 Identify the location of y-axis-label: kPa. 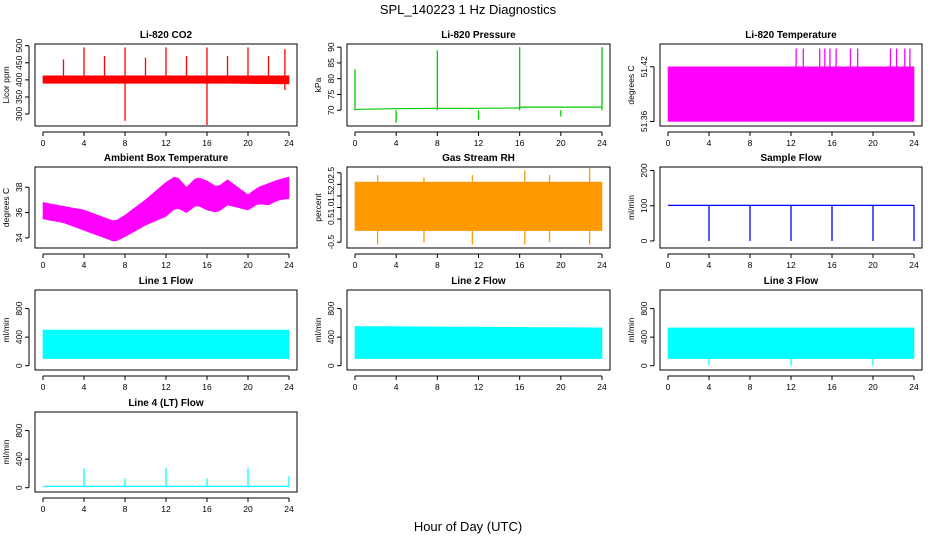
(318, 84).